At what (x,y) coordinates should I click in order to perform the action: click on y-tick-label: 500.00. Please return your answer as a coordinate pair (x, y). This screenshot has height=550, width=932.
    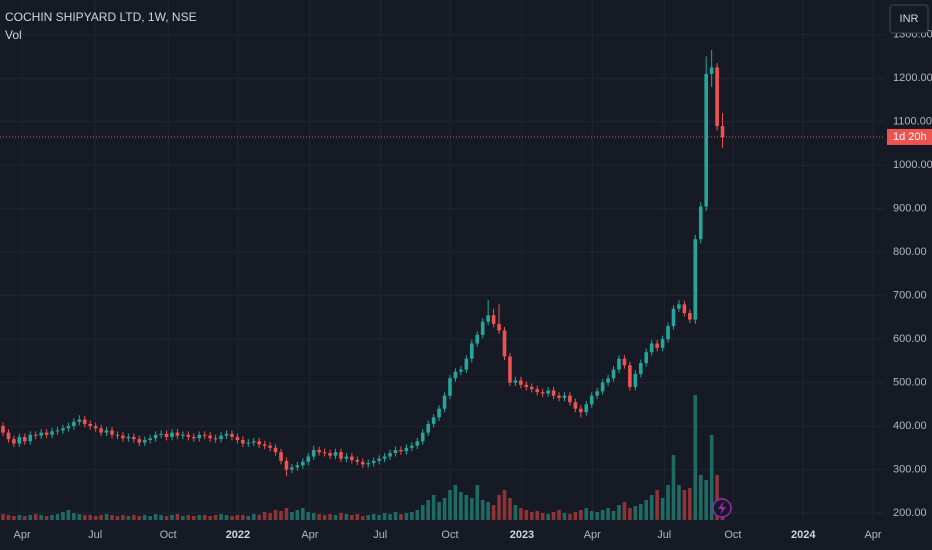
    Looking at the image, I should click on (910, 383).